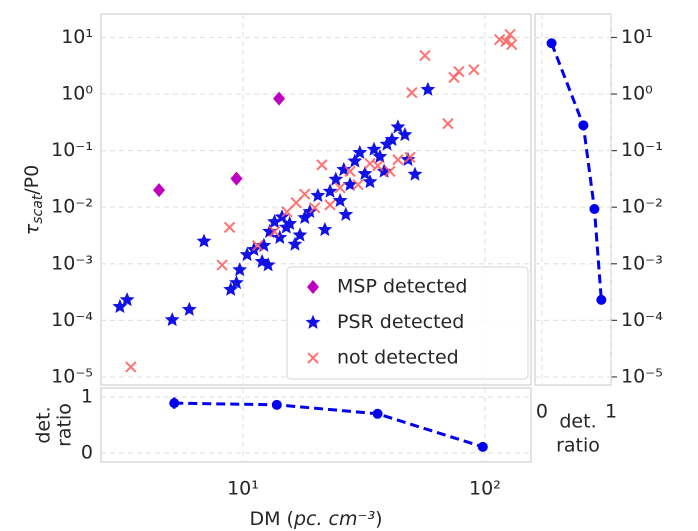 The image size is (698, 531). Describe the element at coordinates (243, 489) in the screenshot. I see `x-tick-label: 10¹` at that location.